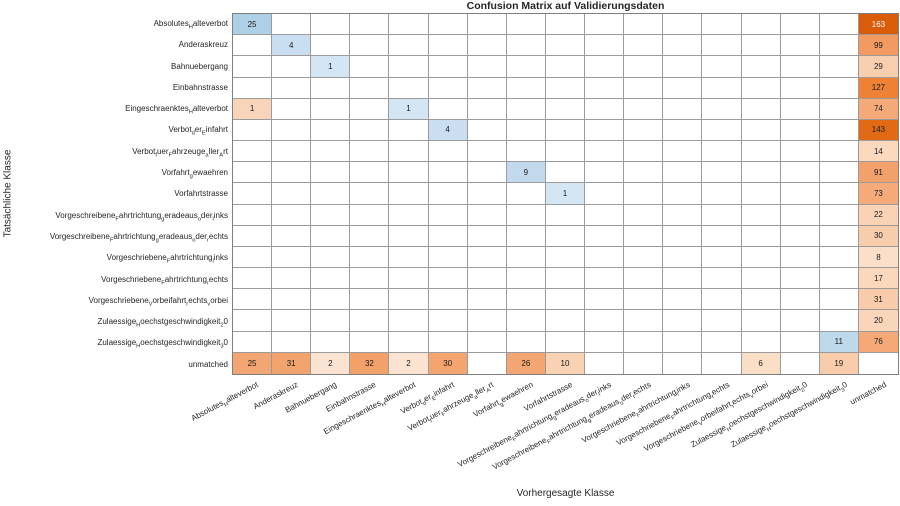  What do you see at coordinates (868, 393) in the screenshot?
I see `x-tick-label: unmatched` at bounding box center [868, 393].